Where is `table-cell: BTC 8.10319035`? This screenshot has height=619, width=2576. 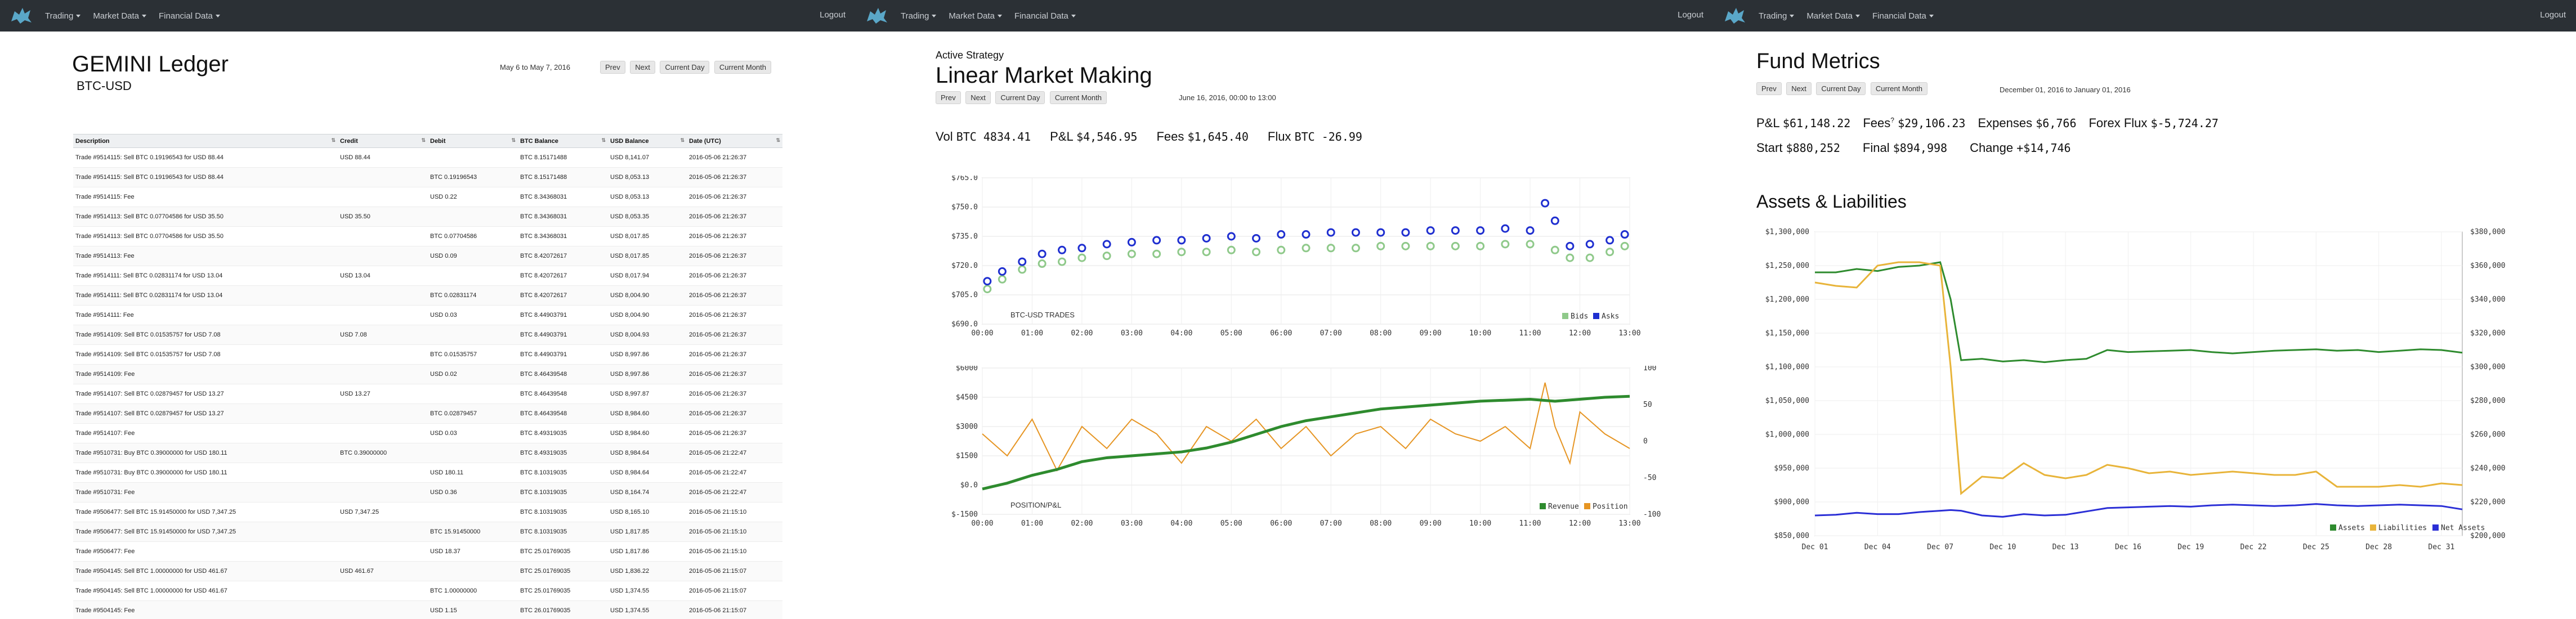 table-cell: BTC 8.10319035 is located at coordinates (563, 512).